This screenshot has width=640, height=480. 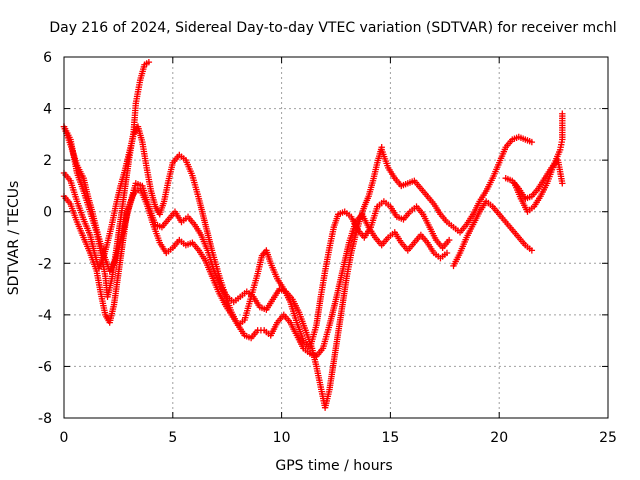 What do you see at coordinates (14, 238) in the screenshot?
I see `y-axis-label: SDTVAR / TECUs` at bounding box center [14, 238].